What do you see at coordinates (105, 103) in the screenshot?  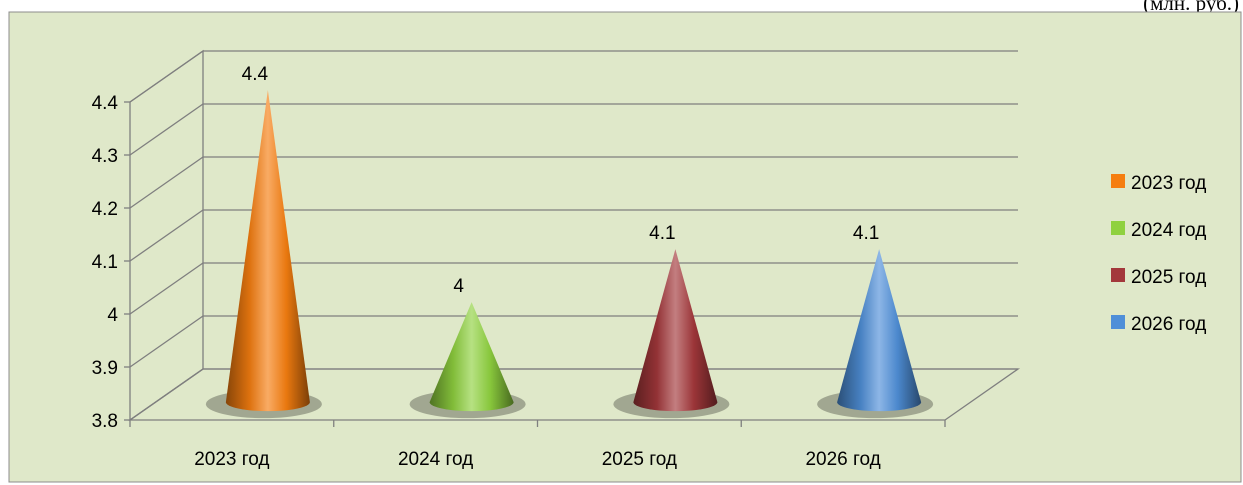 I see `y-tick-label: 4.4` at bounding box center [105, 103].